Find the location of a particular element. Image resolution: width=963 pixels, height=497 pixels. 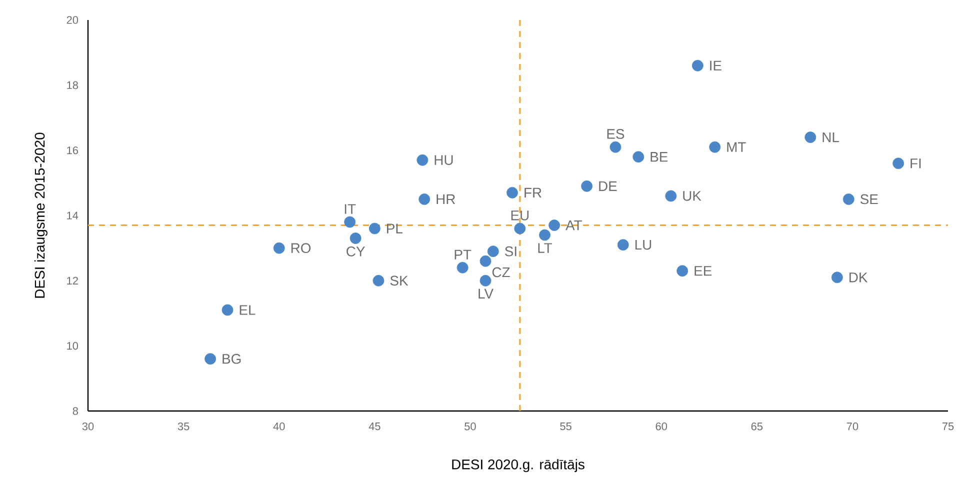

x-tick-label: 55 is located at coordinates (566, 426).